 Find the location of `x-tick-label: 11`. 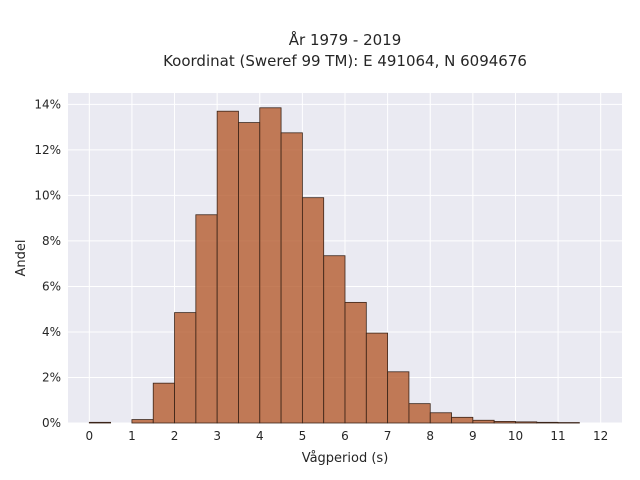

x-tick-label: 11 is located at coordinates (557, 436).